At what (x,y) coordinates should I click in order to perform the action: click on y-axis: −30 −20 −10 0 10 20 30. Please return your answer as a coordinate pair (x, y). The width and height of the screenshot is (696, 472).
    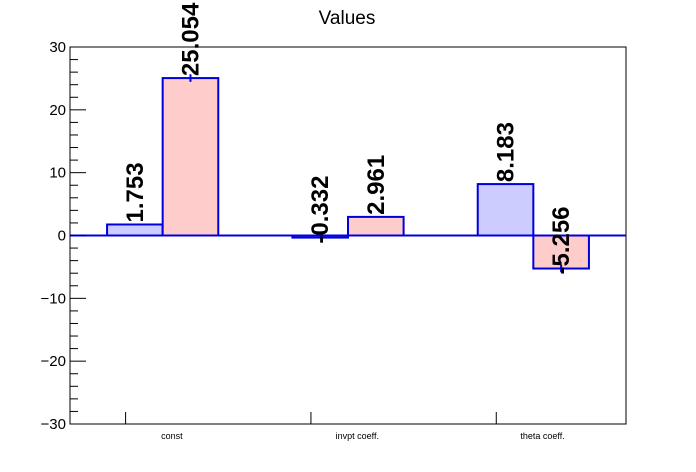
    Looking at the image, I should click on (63, 236).